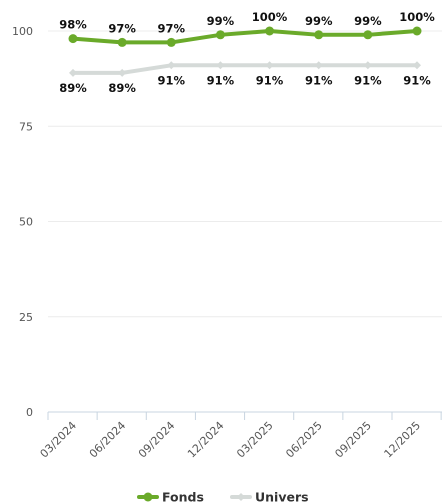 This screenshot has height=504, width=442. What do you see at coordinates (108, 440) in the screenshot?
I see `x-tick-label: 06/2024` at bounding box center [108, 440].